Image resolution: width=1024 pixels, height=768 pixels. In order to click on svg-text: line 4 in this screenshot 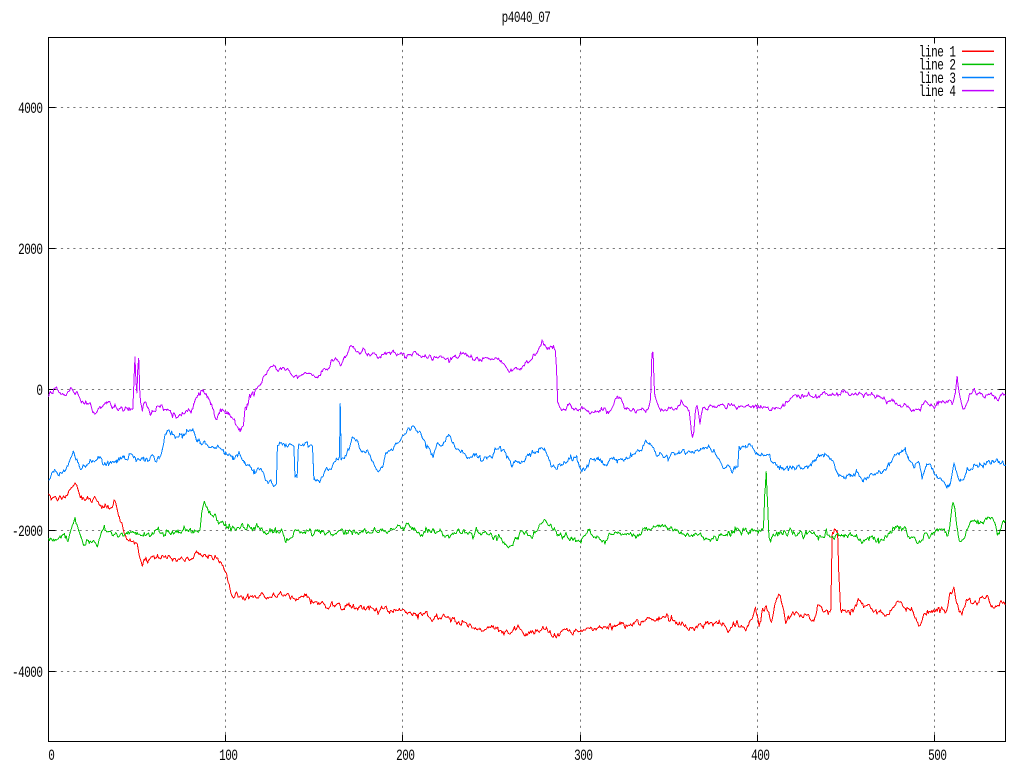, I will do `click(937, 92)`.